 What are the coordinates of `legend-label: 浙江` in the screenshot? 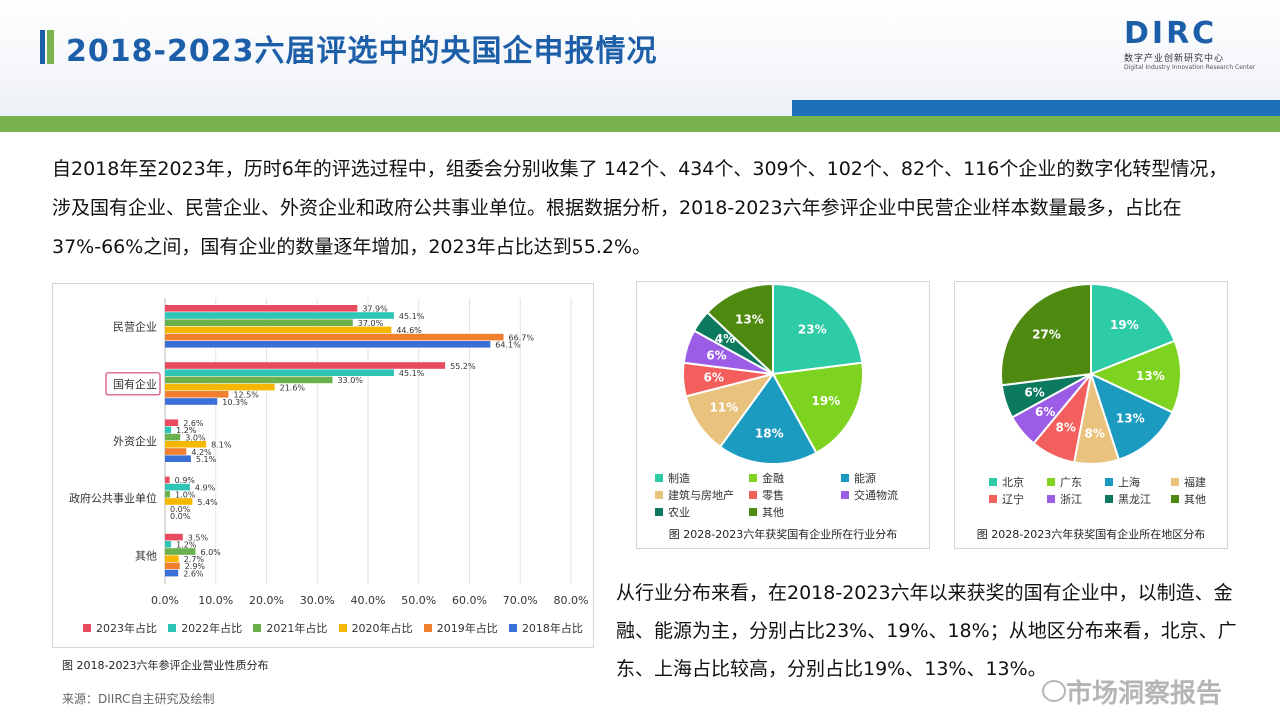 It's located at (1071, 499).